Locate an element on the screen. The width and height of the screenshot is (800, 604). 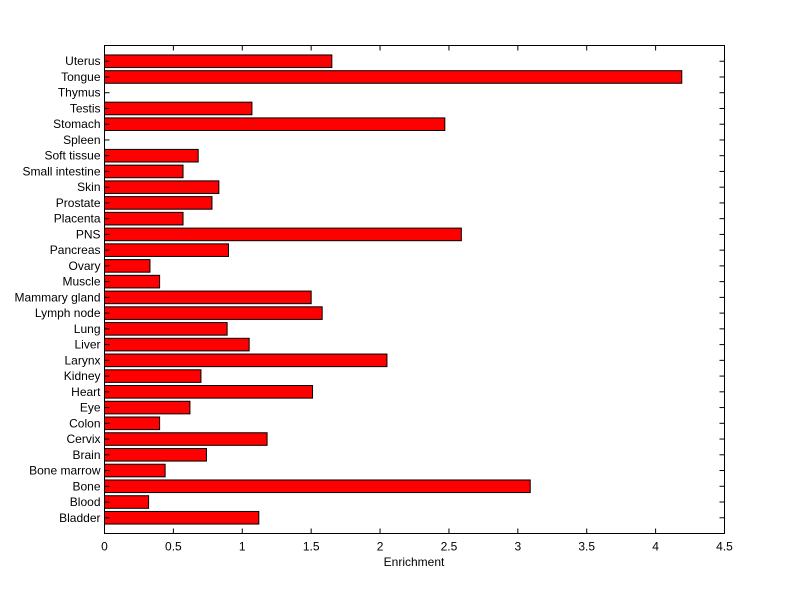
bar-blood is located at coordinates (127, 502).